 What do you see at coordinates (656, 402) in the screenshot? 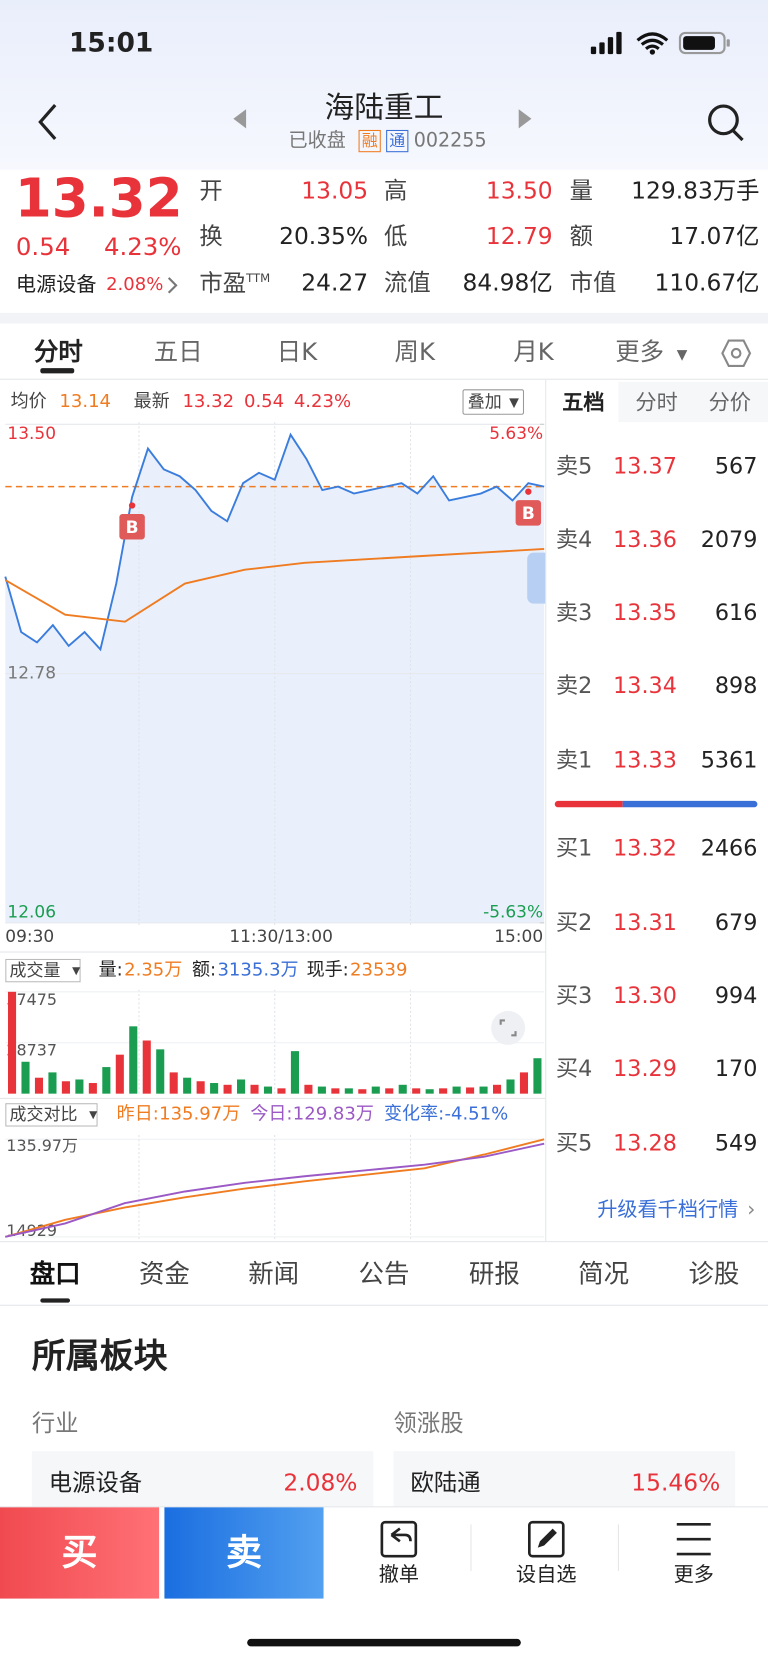
I see `book-tab: 分时` at bounding box center [656, 402].